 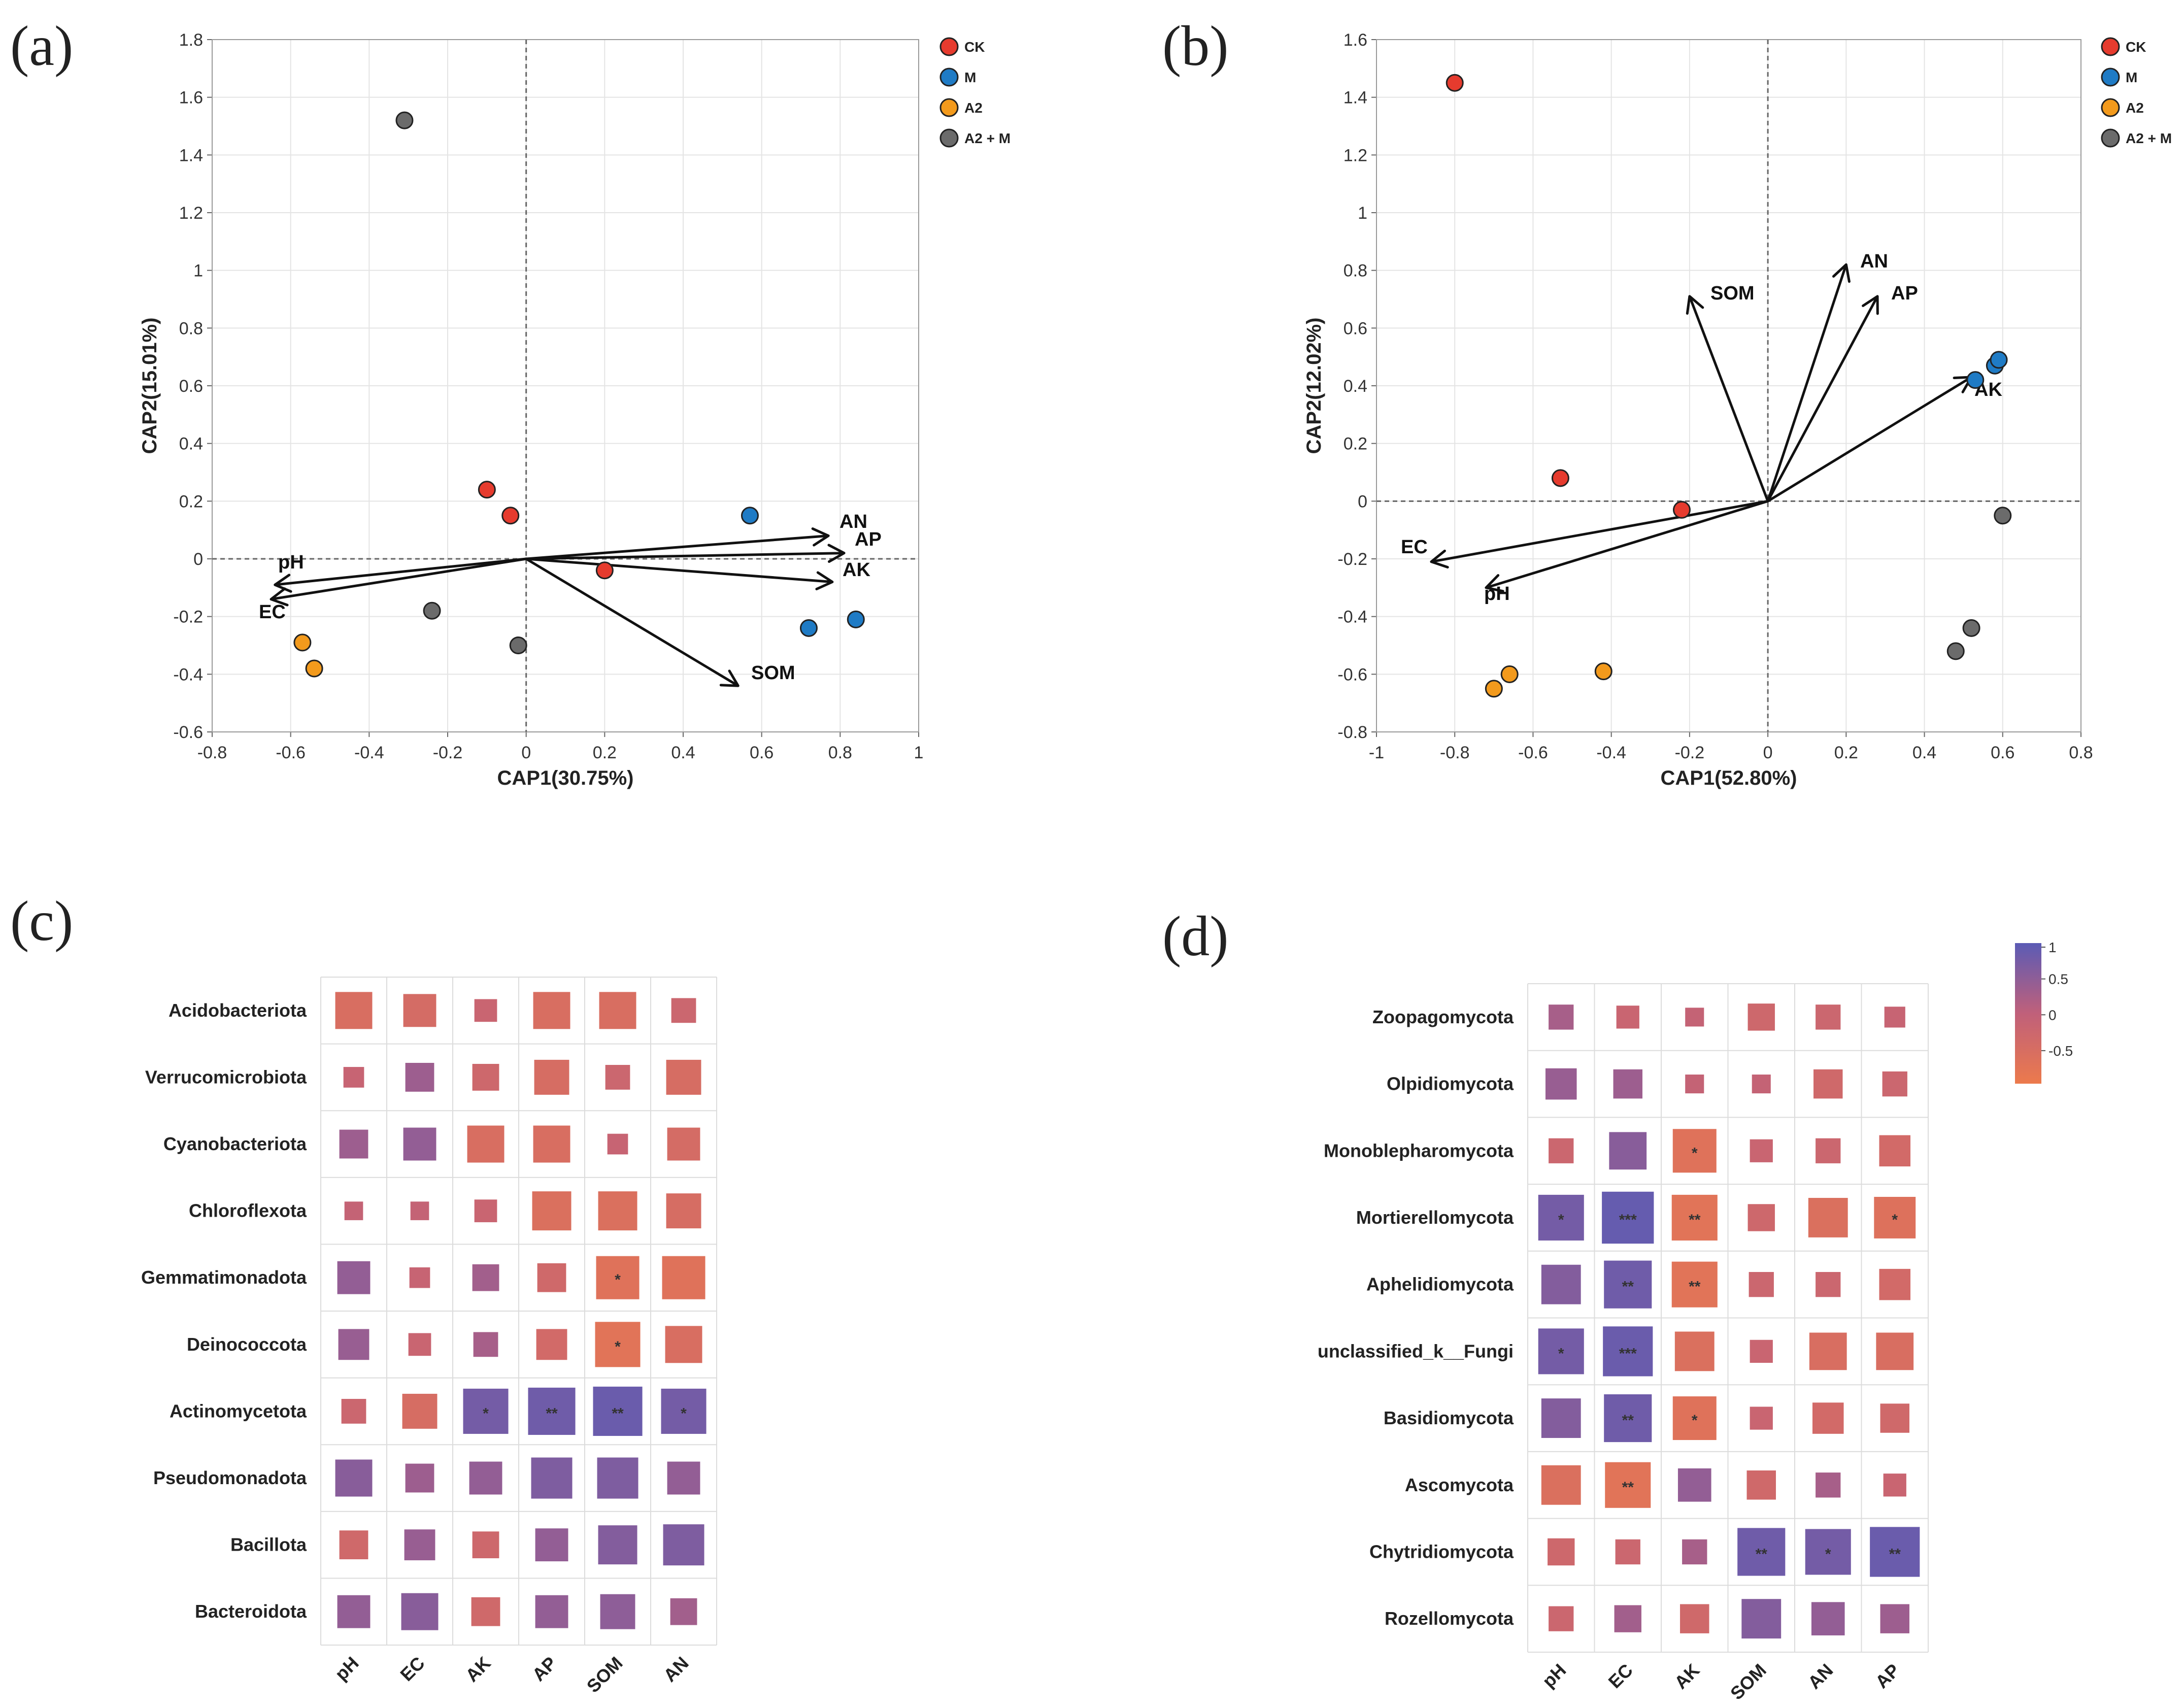 What do you see at coordinates (1355, 386) in the screenshot?
I see `y-tick-label: 0.4` at bounding box center [1355, 386].